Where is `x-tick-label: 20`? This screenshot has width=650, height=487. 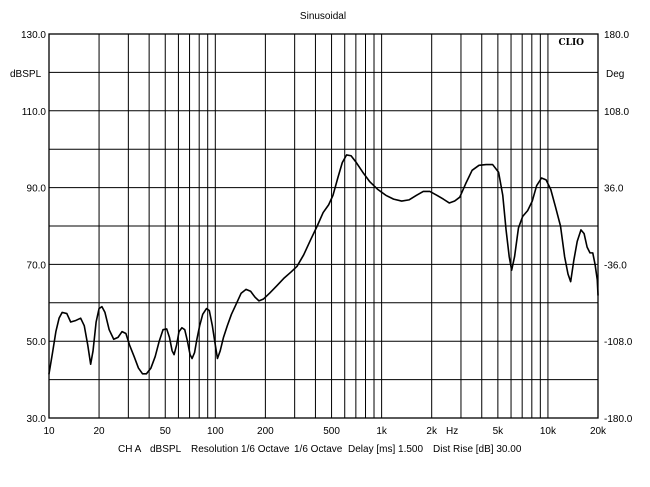
x-tick-label: 20 is located at coordinates (99, 431).